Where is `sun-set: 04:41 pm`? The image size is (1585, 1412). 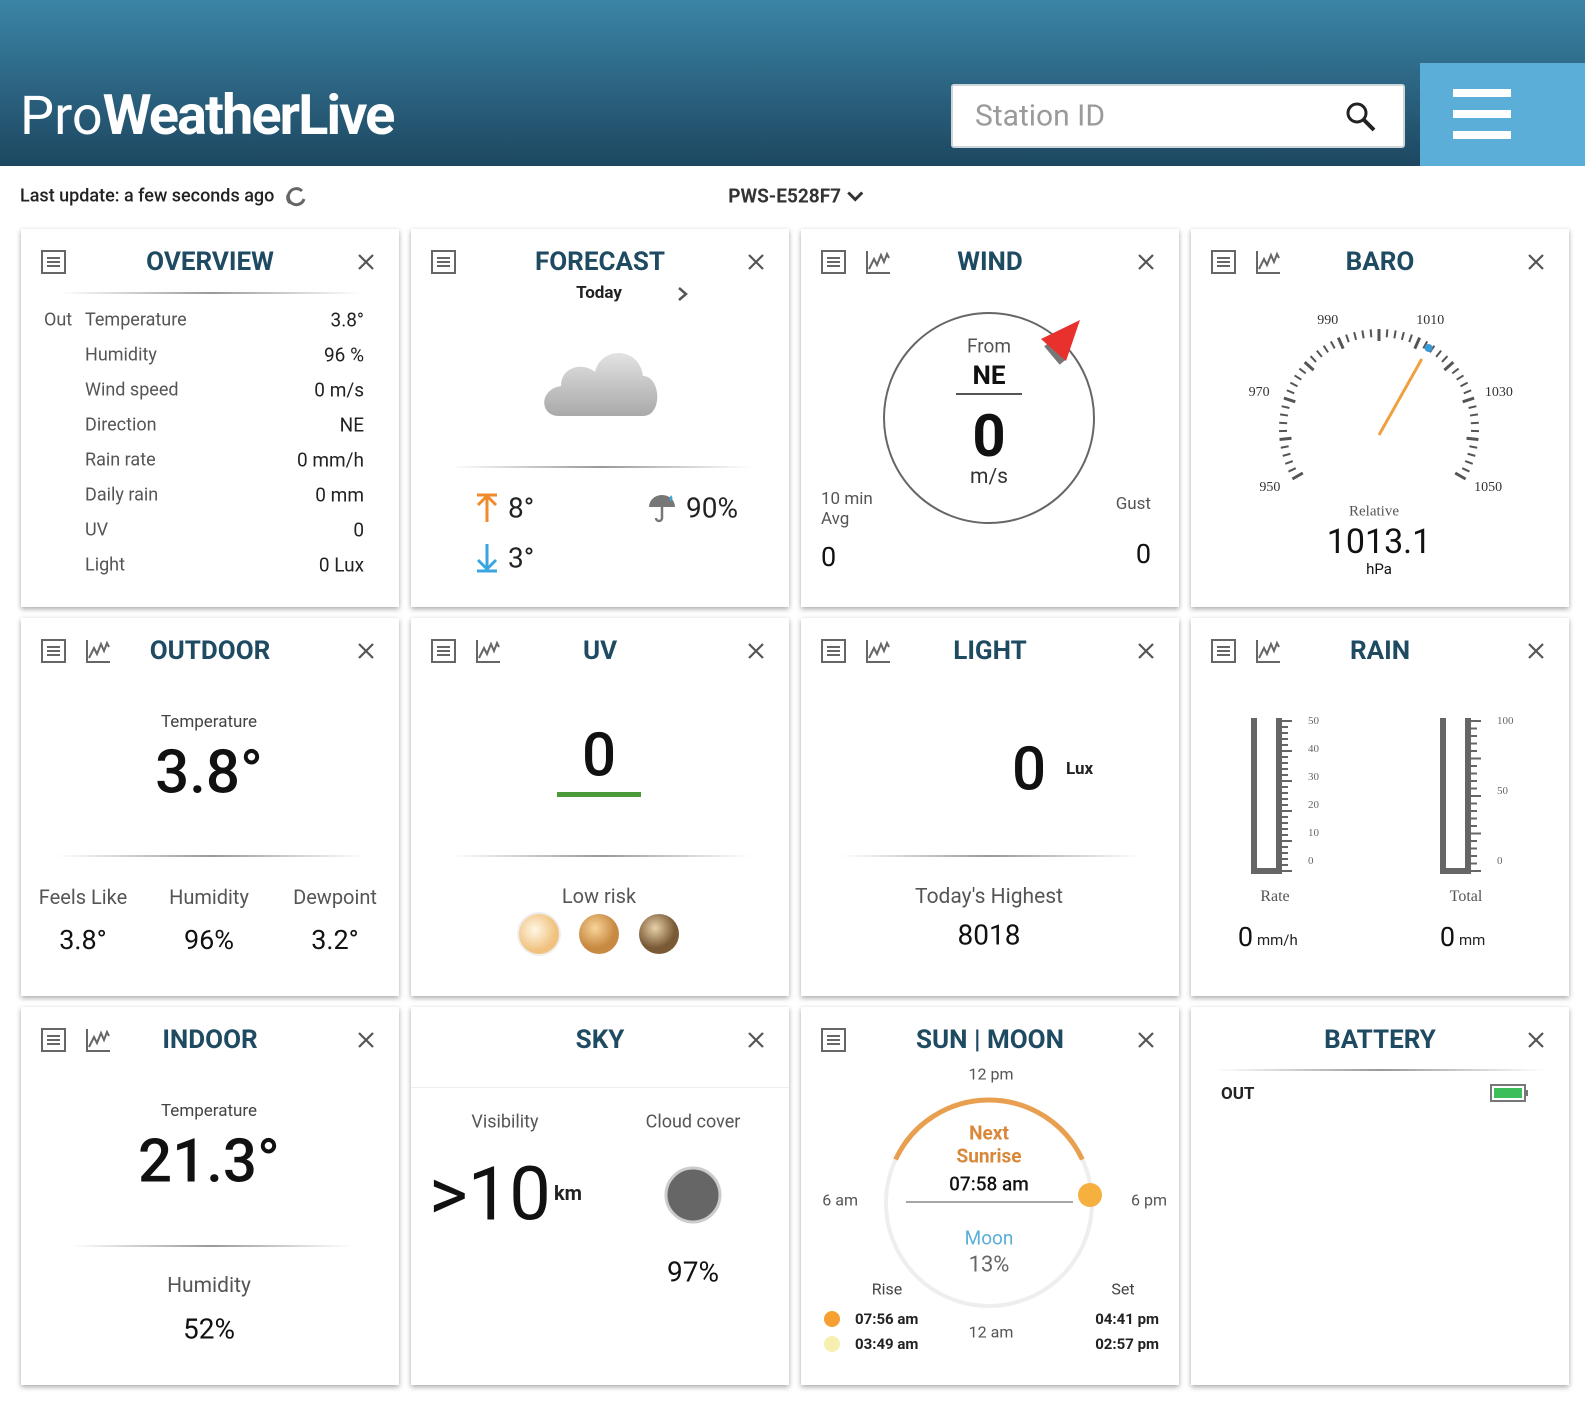
sun-set: 04:41 pm is located at coordinates (1127, 1319).